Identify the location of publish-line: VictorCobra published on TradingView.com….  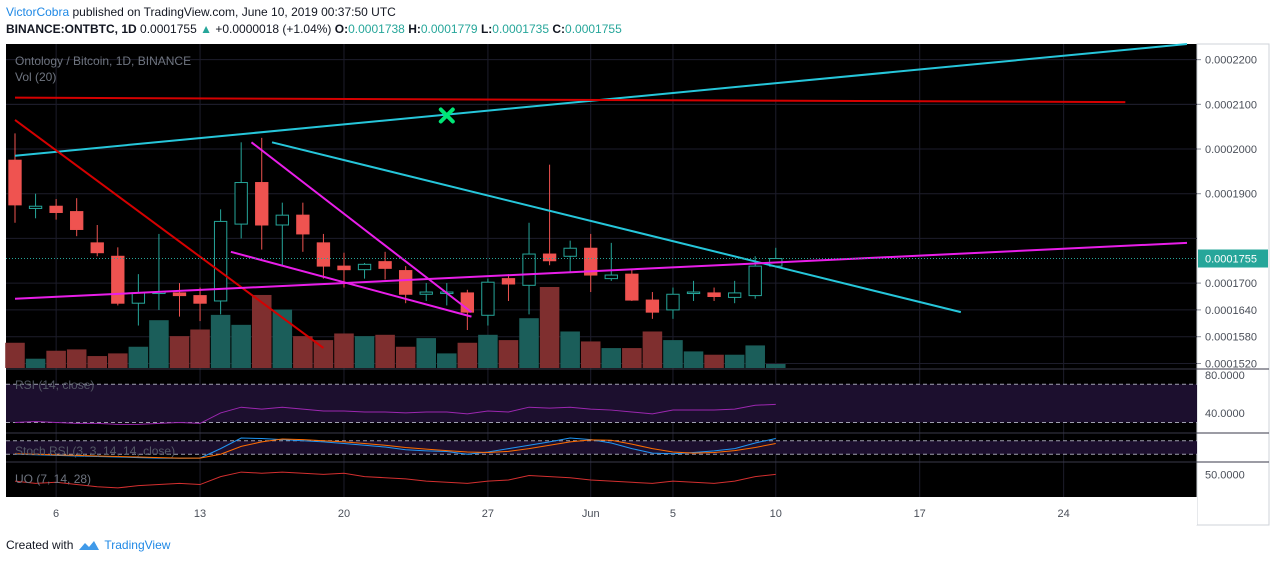
(201, 12).